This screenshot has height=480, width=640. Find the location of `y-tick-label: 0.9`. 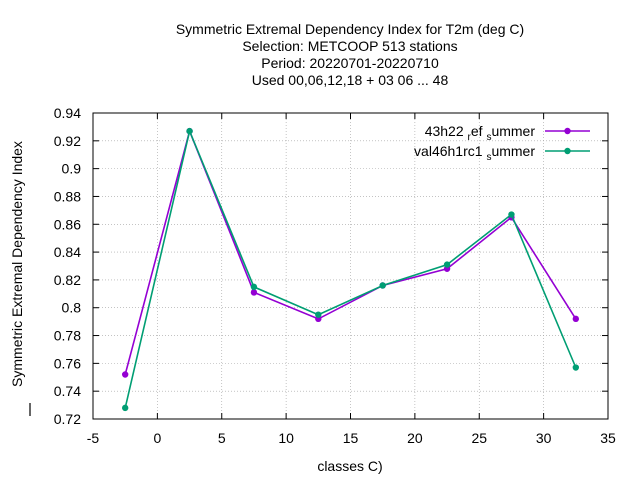

y-tick-label: 0.9 is located at coordinates (72, 169).